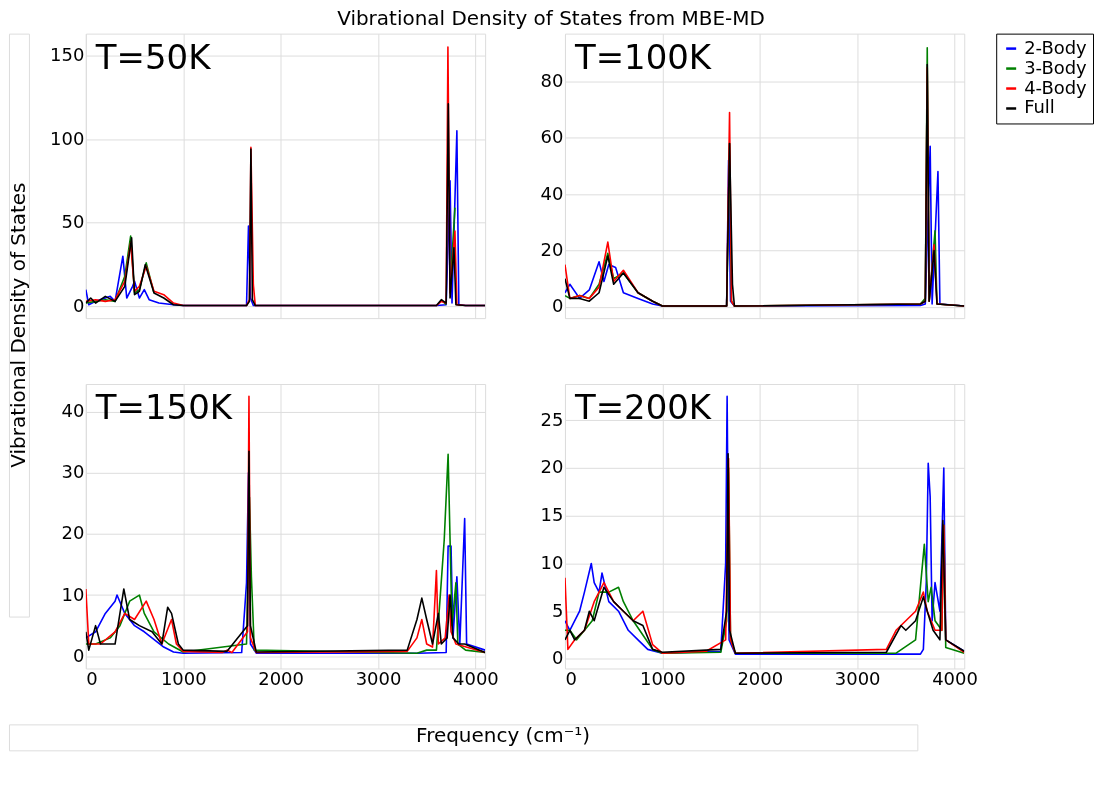  I want to click on annotation: T=150K, so click(163, 407).